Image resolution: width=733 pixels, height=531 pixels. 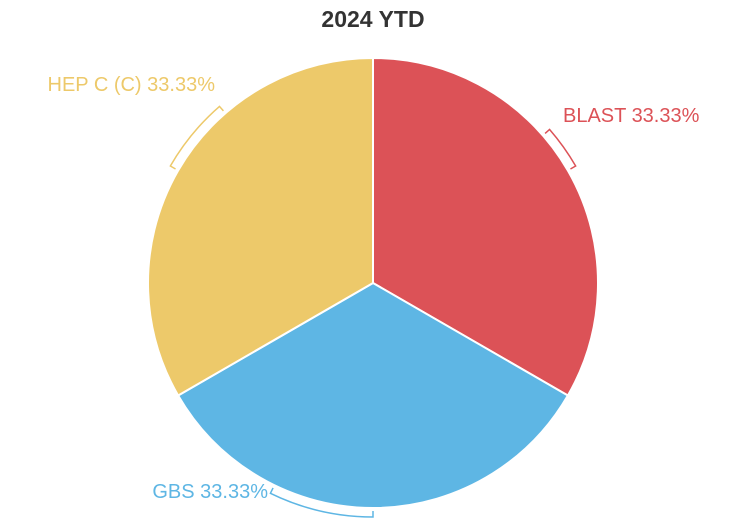 I want to click on slice-label-name: BLAST, so click(x=594, y=116).